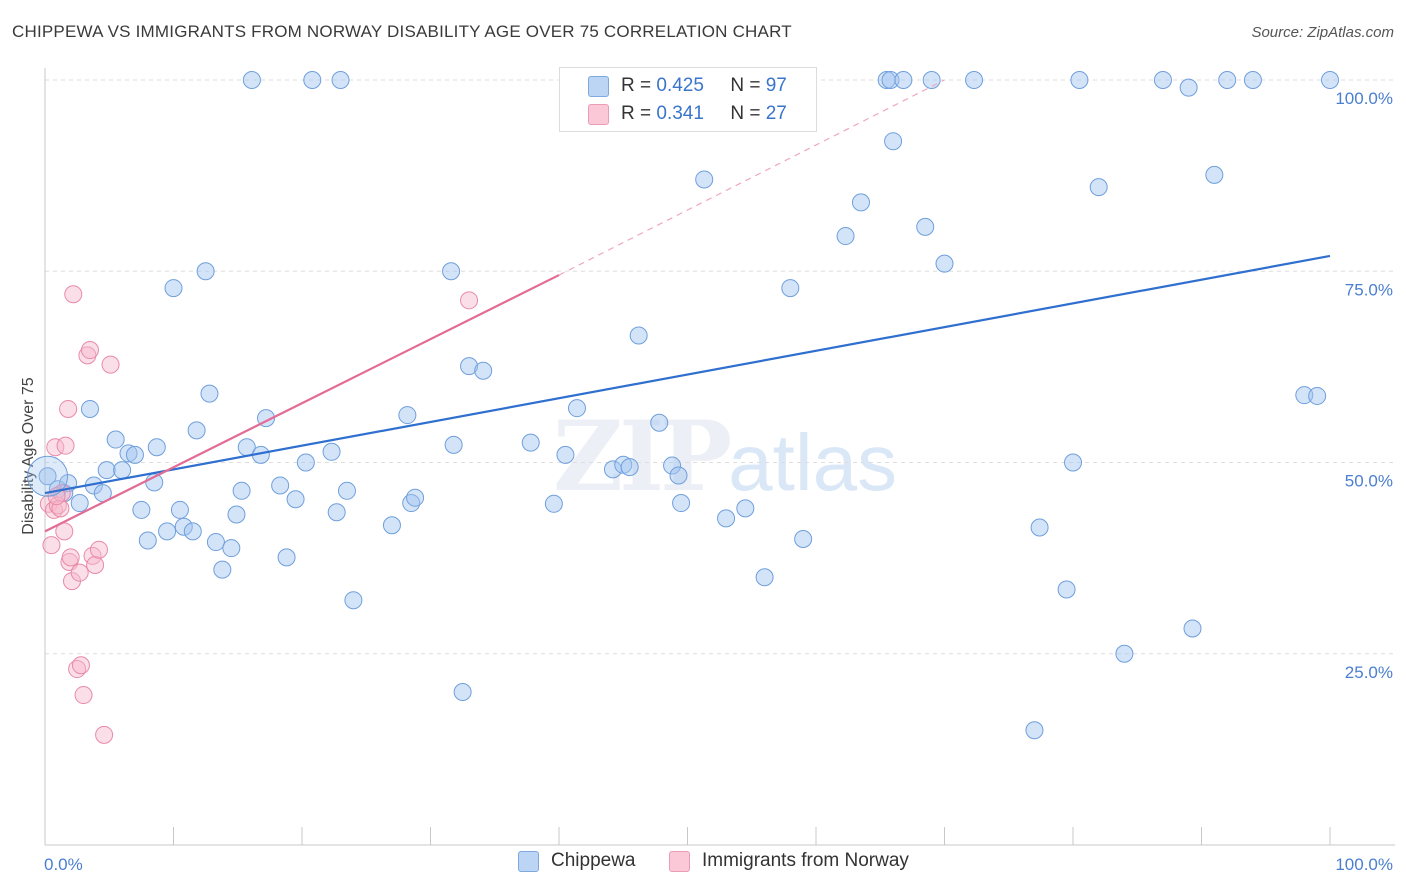  Describe the element at coordinates (805, 860) in the screenshot. I see `legend-label-norway: Immigrants from Norway` at that location.